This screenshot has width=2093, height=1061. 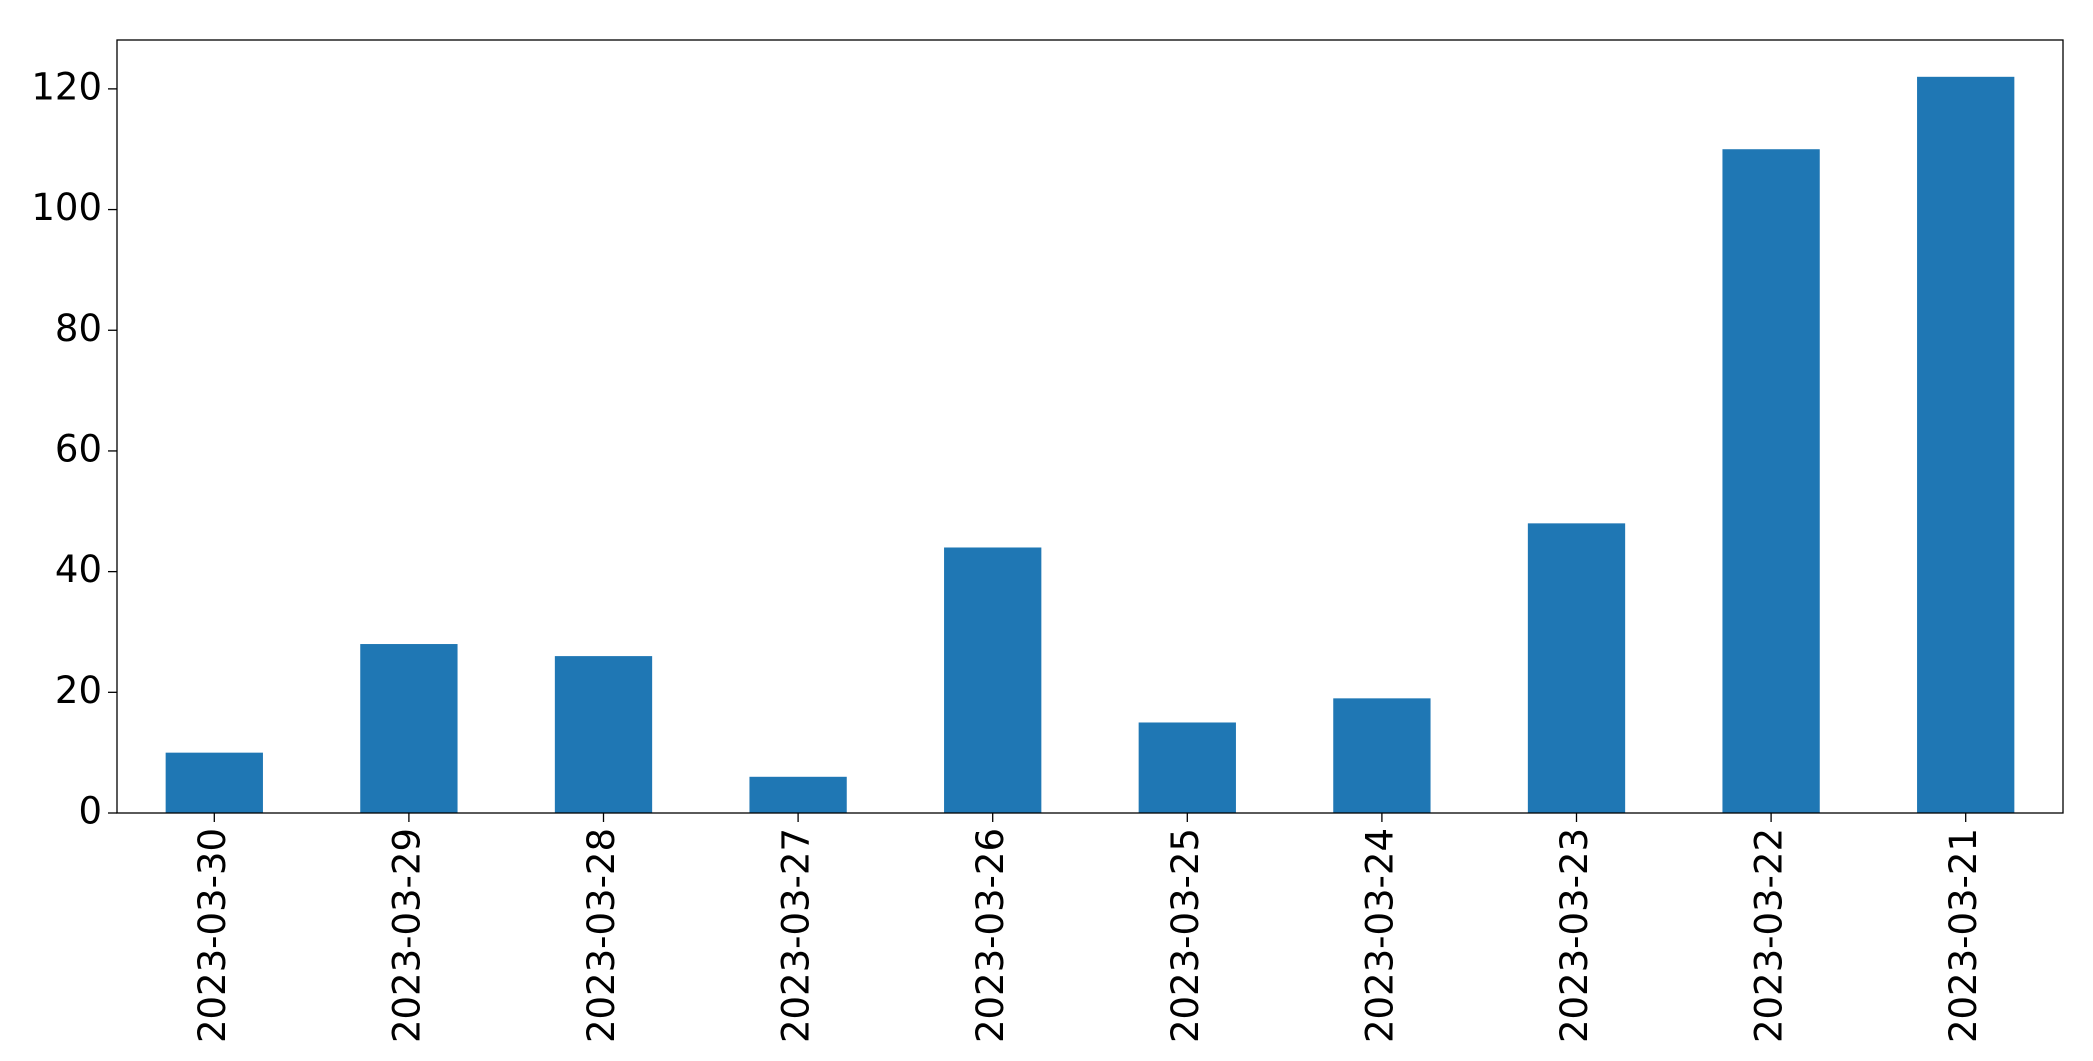 I want to click on x-tick-label: 2023-03-23, so click(x=1574, y=935).